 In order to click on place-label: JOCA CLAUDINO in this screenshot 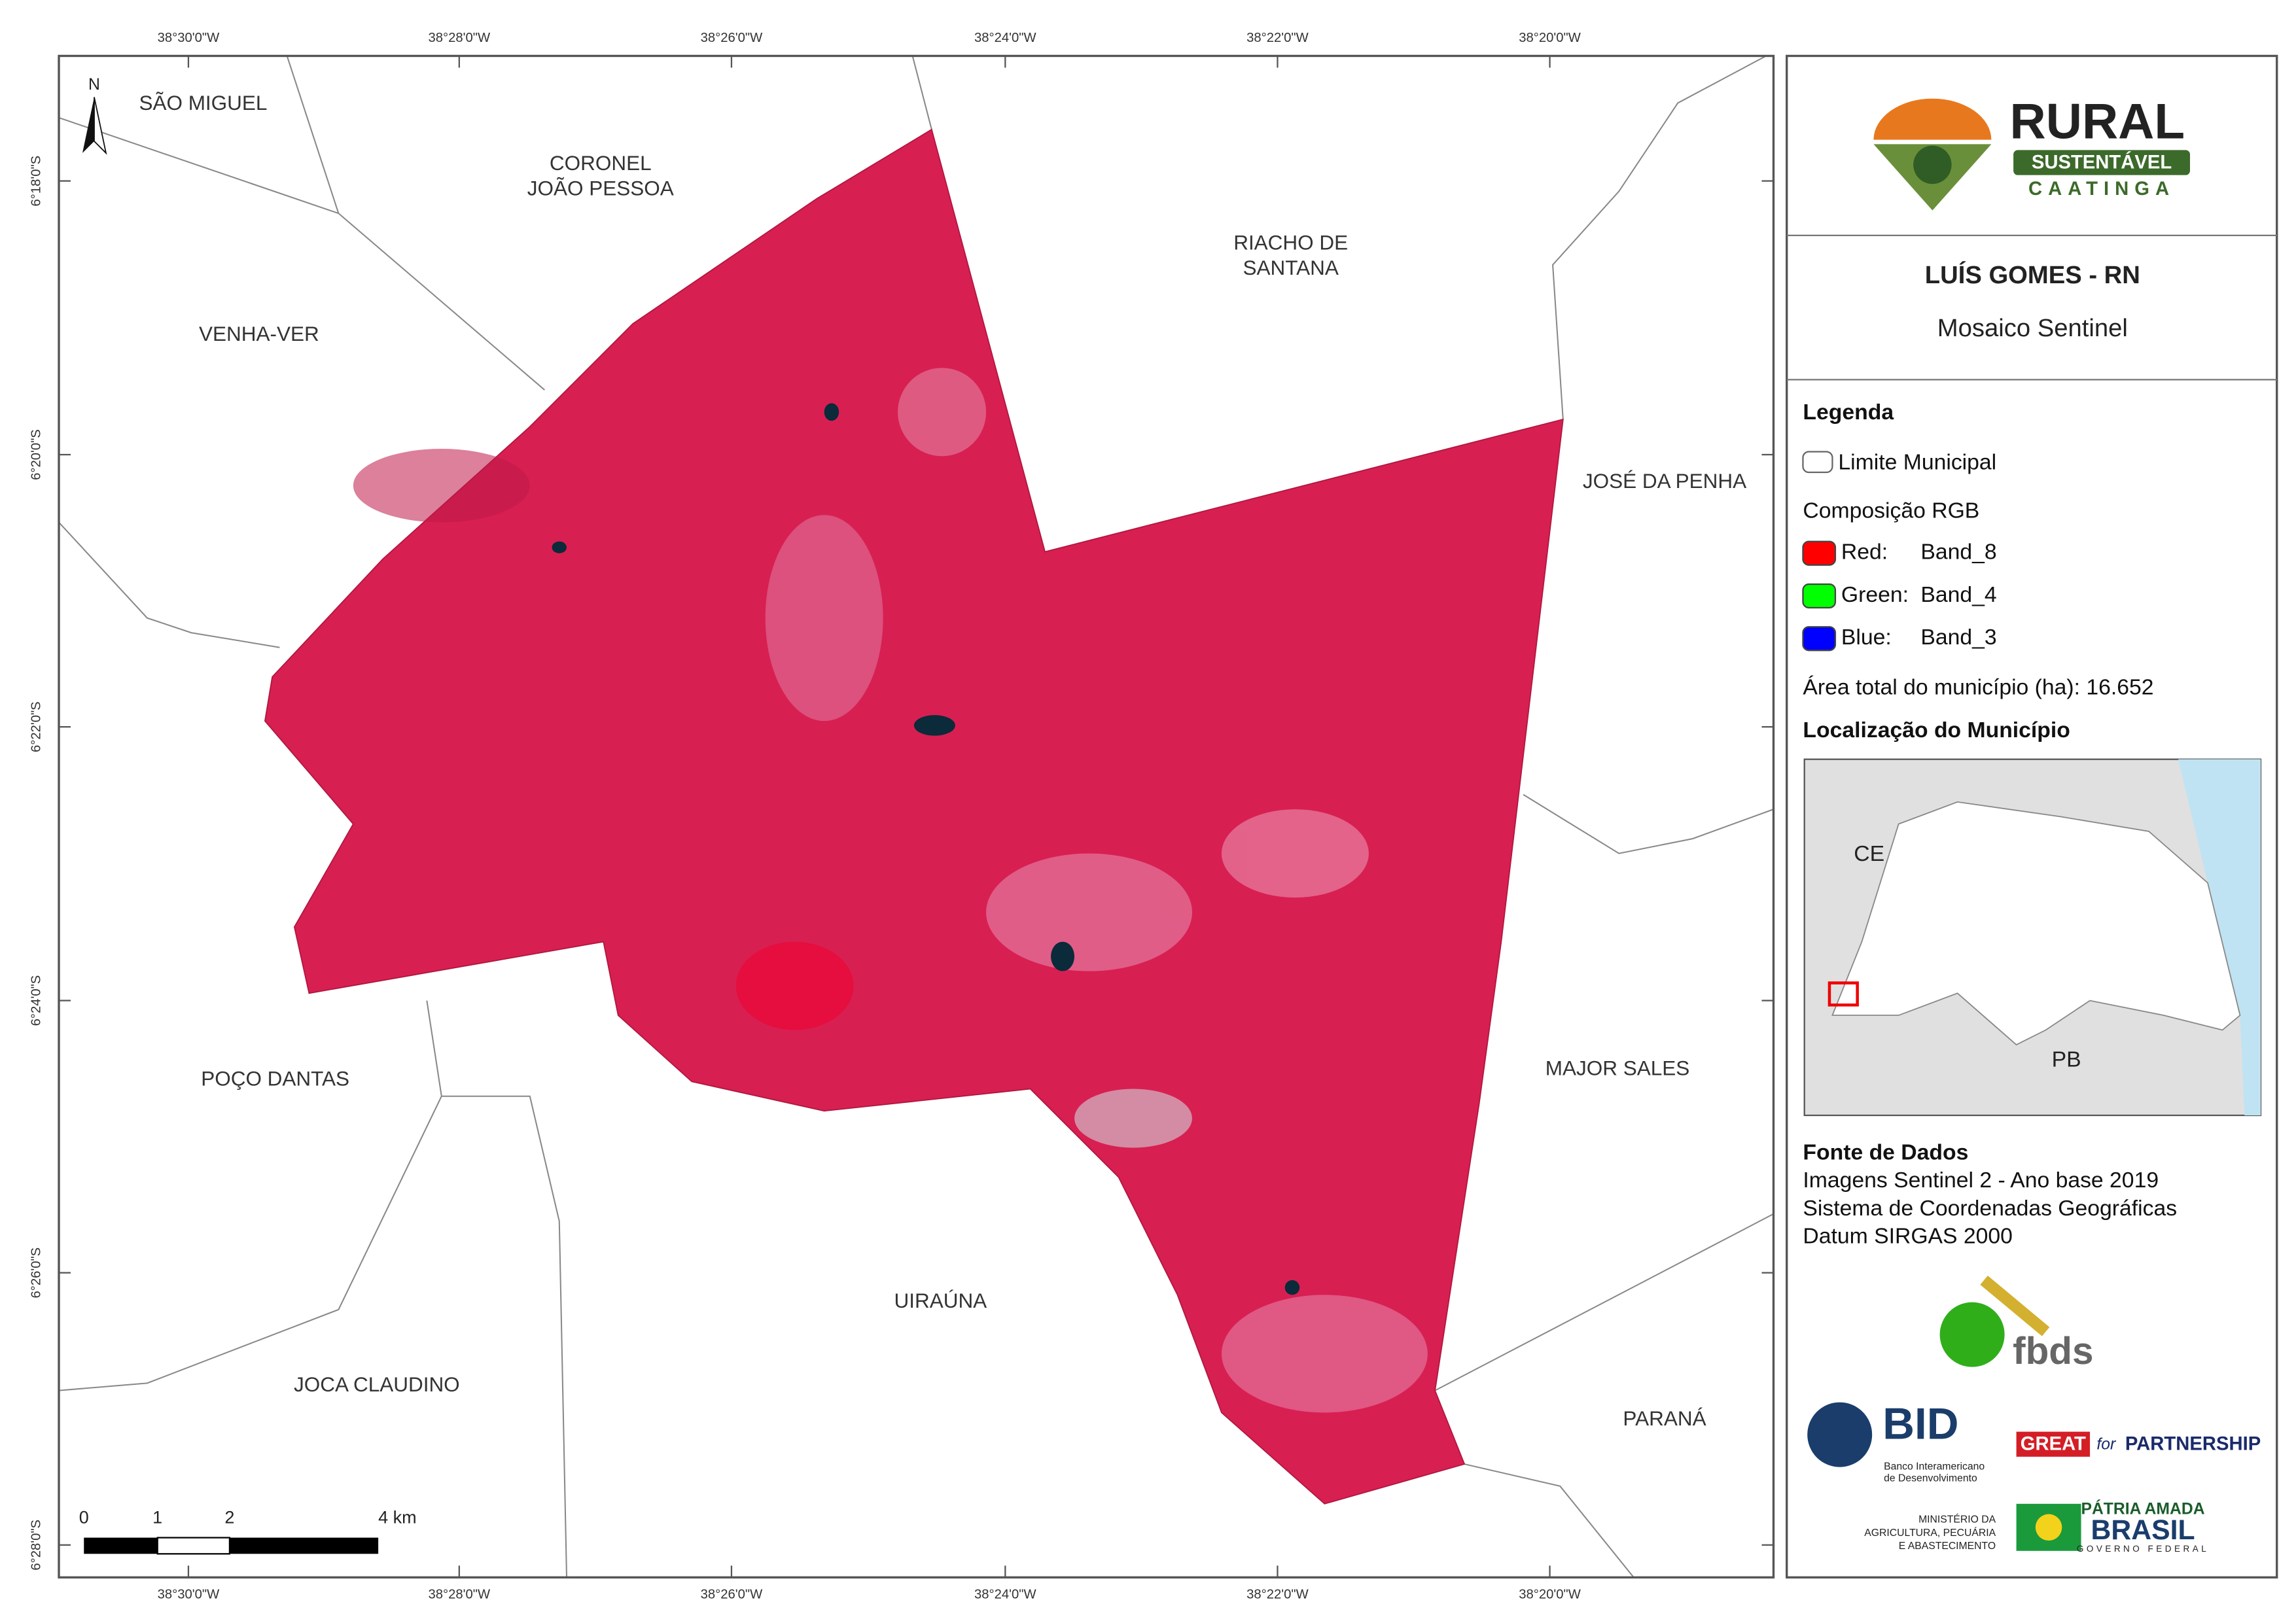, I will do `click(377, 1384)`.